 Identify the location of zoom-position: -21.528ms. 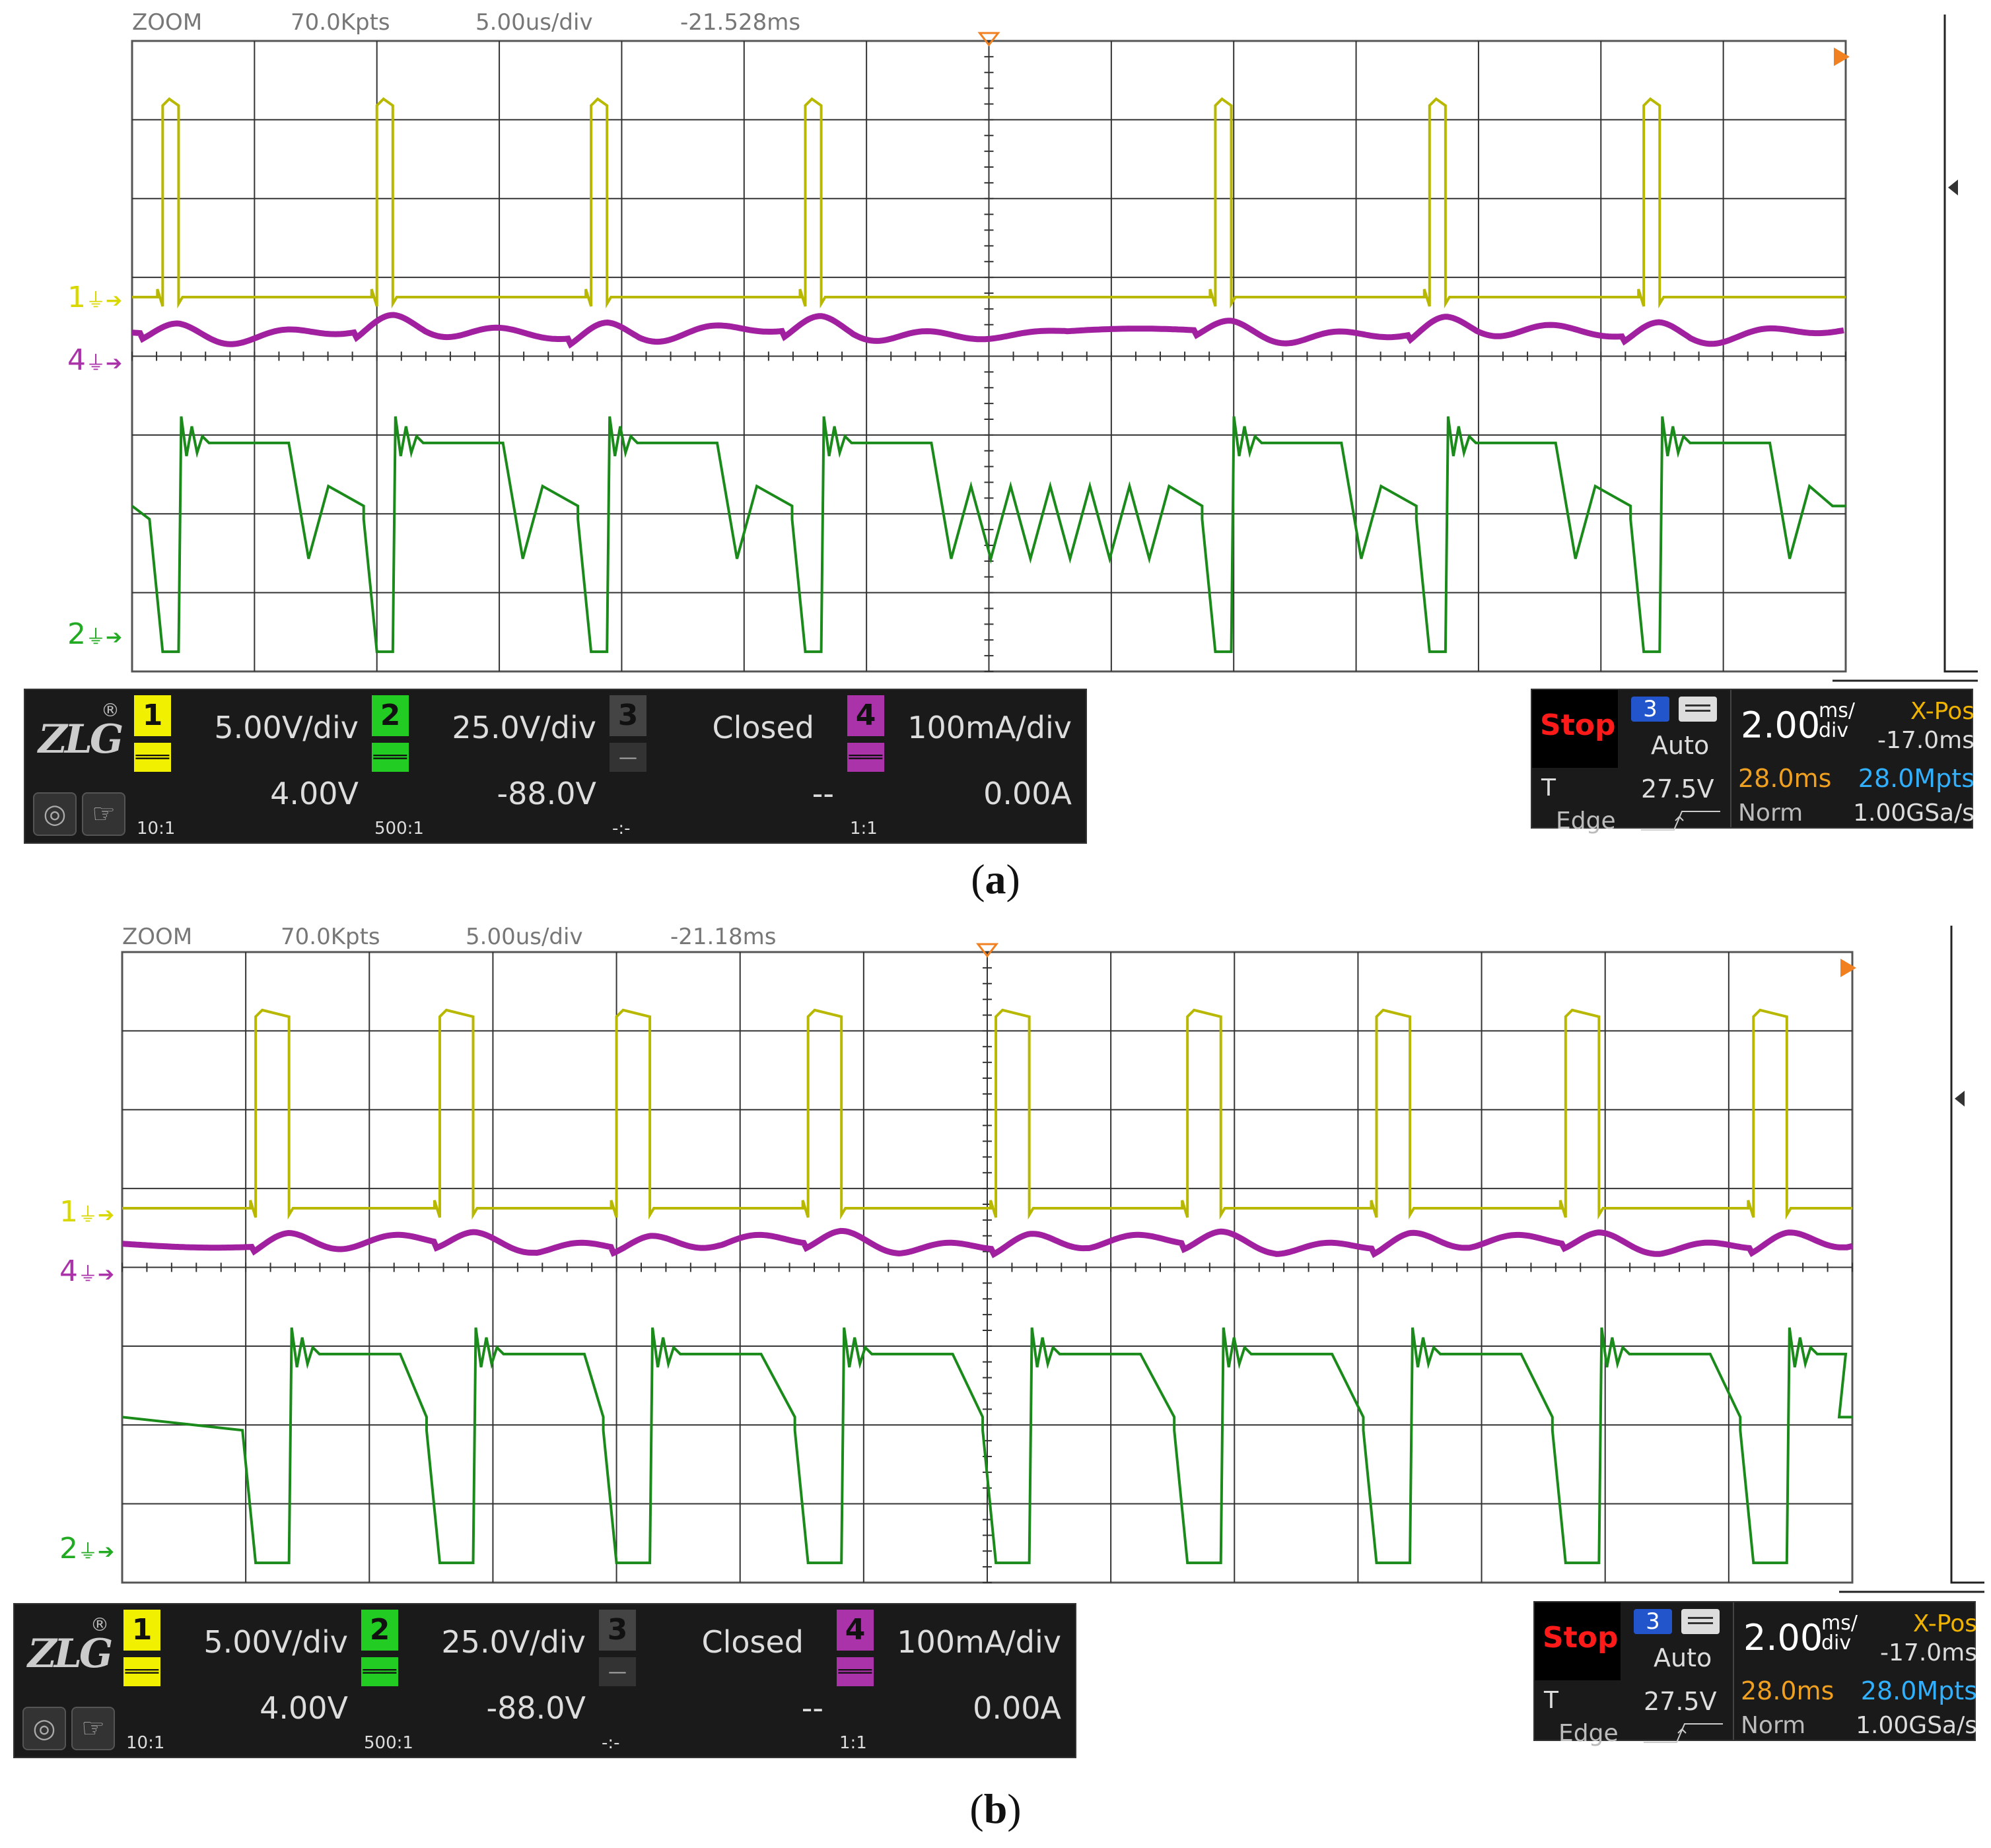
(740, 23).